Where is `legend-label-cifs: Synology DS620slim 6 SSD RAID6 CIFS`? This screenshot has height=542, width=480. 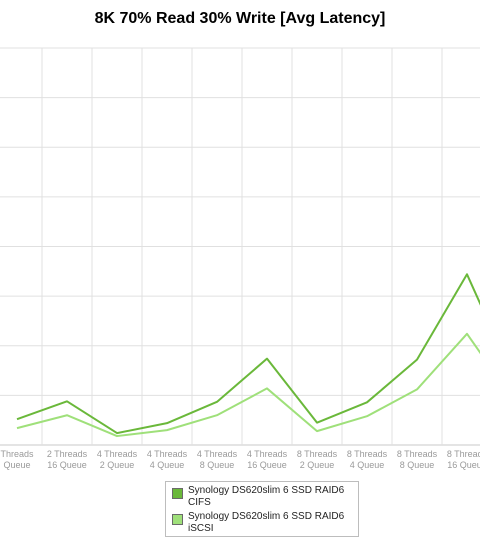
legend-label-cifs: Synology DS620slim 6 SSD RAID6 CIFS is located at coordinates (266, 496).